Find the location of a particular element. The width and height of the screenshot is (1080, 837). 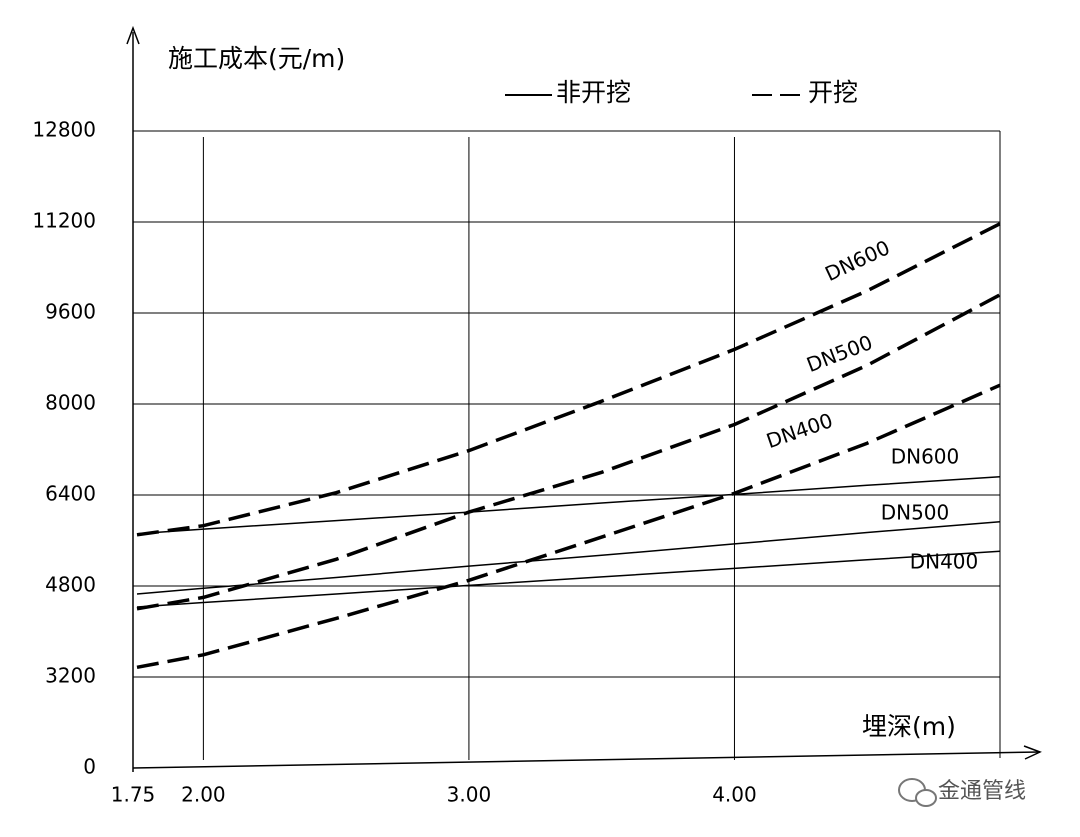

watermark-text: 金通管线 is located at coordinates (982, 791).